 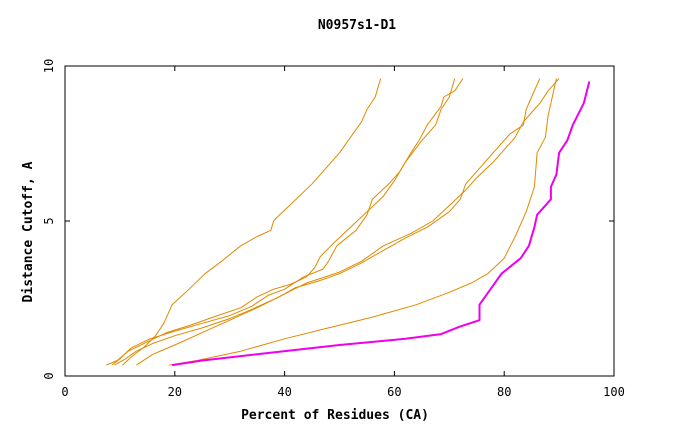 I want to click on x-tick-label: 20, so click(x=175, y=392).